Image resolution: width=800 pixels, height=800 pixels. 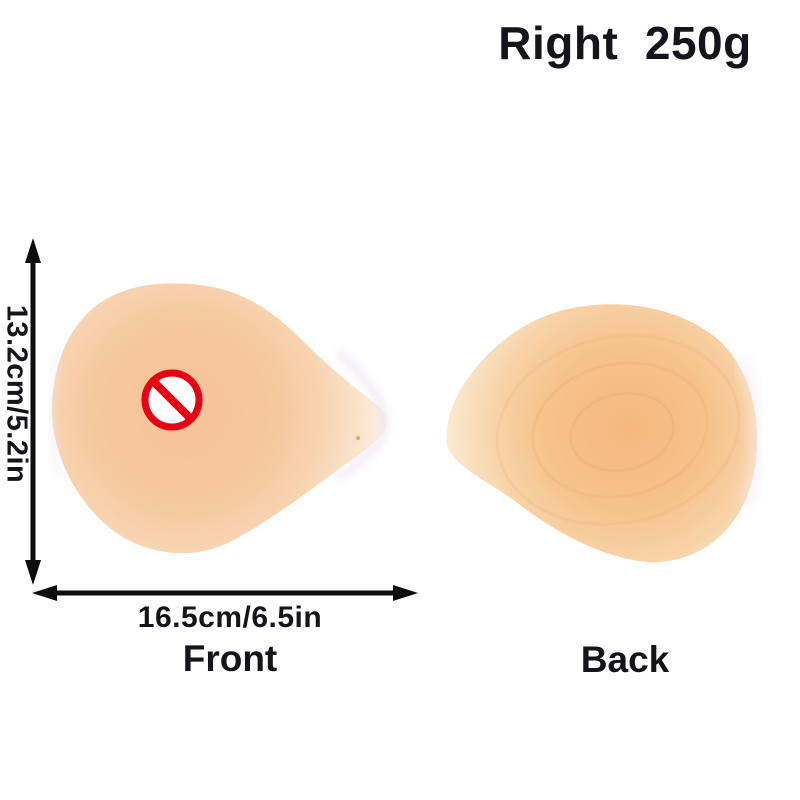 I want to click on height-dimension-arrow, so click(x=33, y=411).